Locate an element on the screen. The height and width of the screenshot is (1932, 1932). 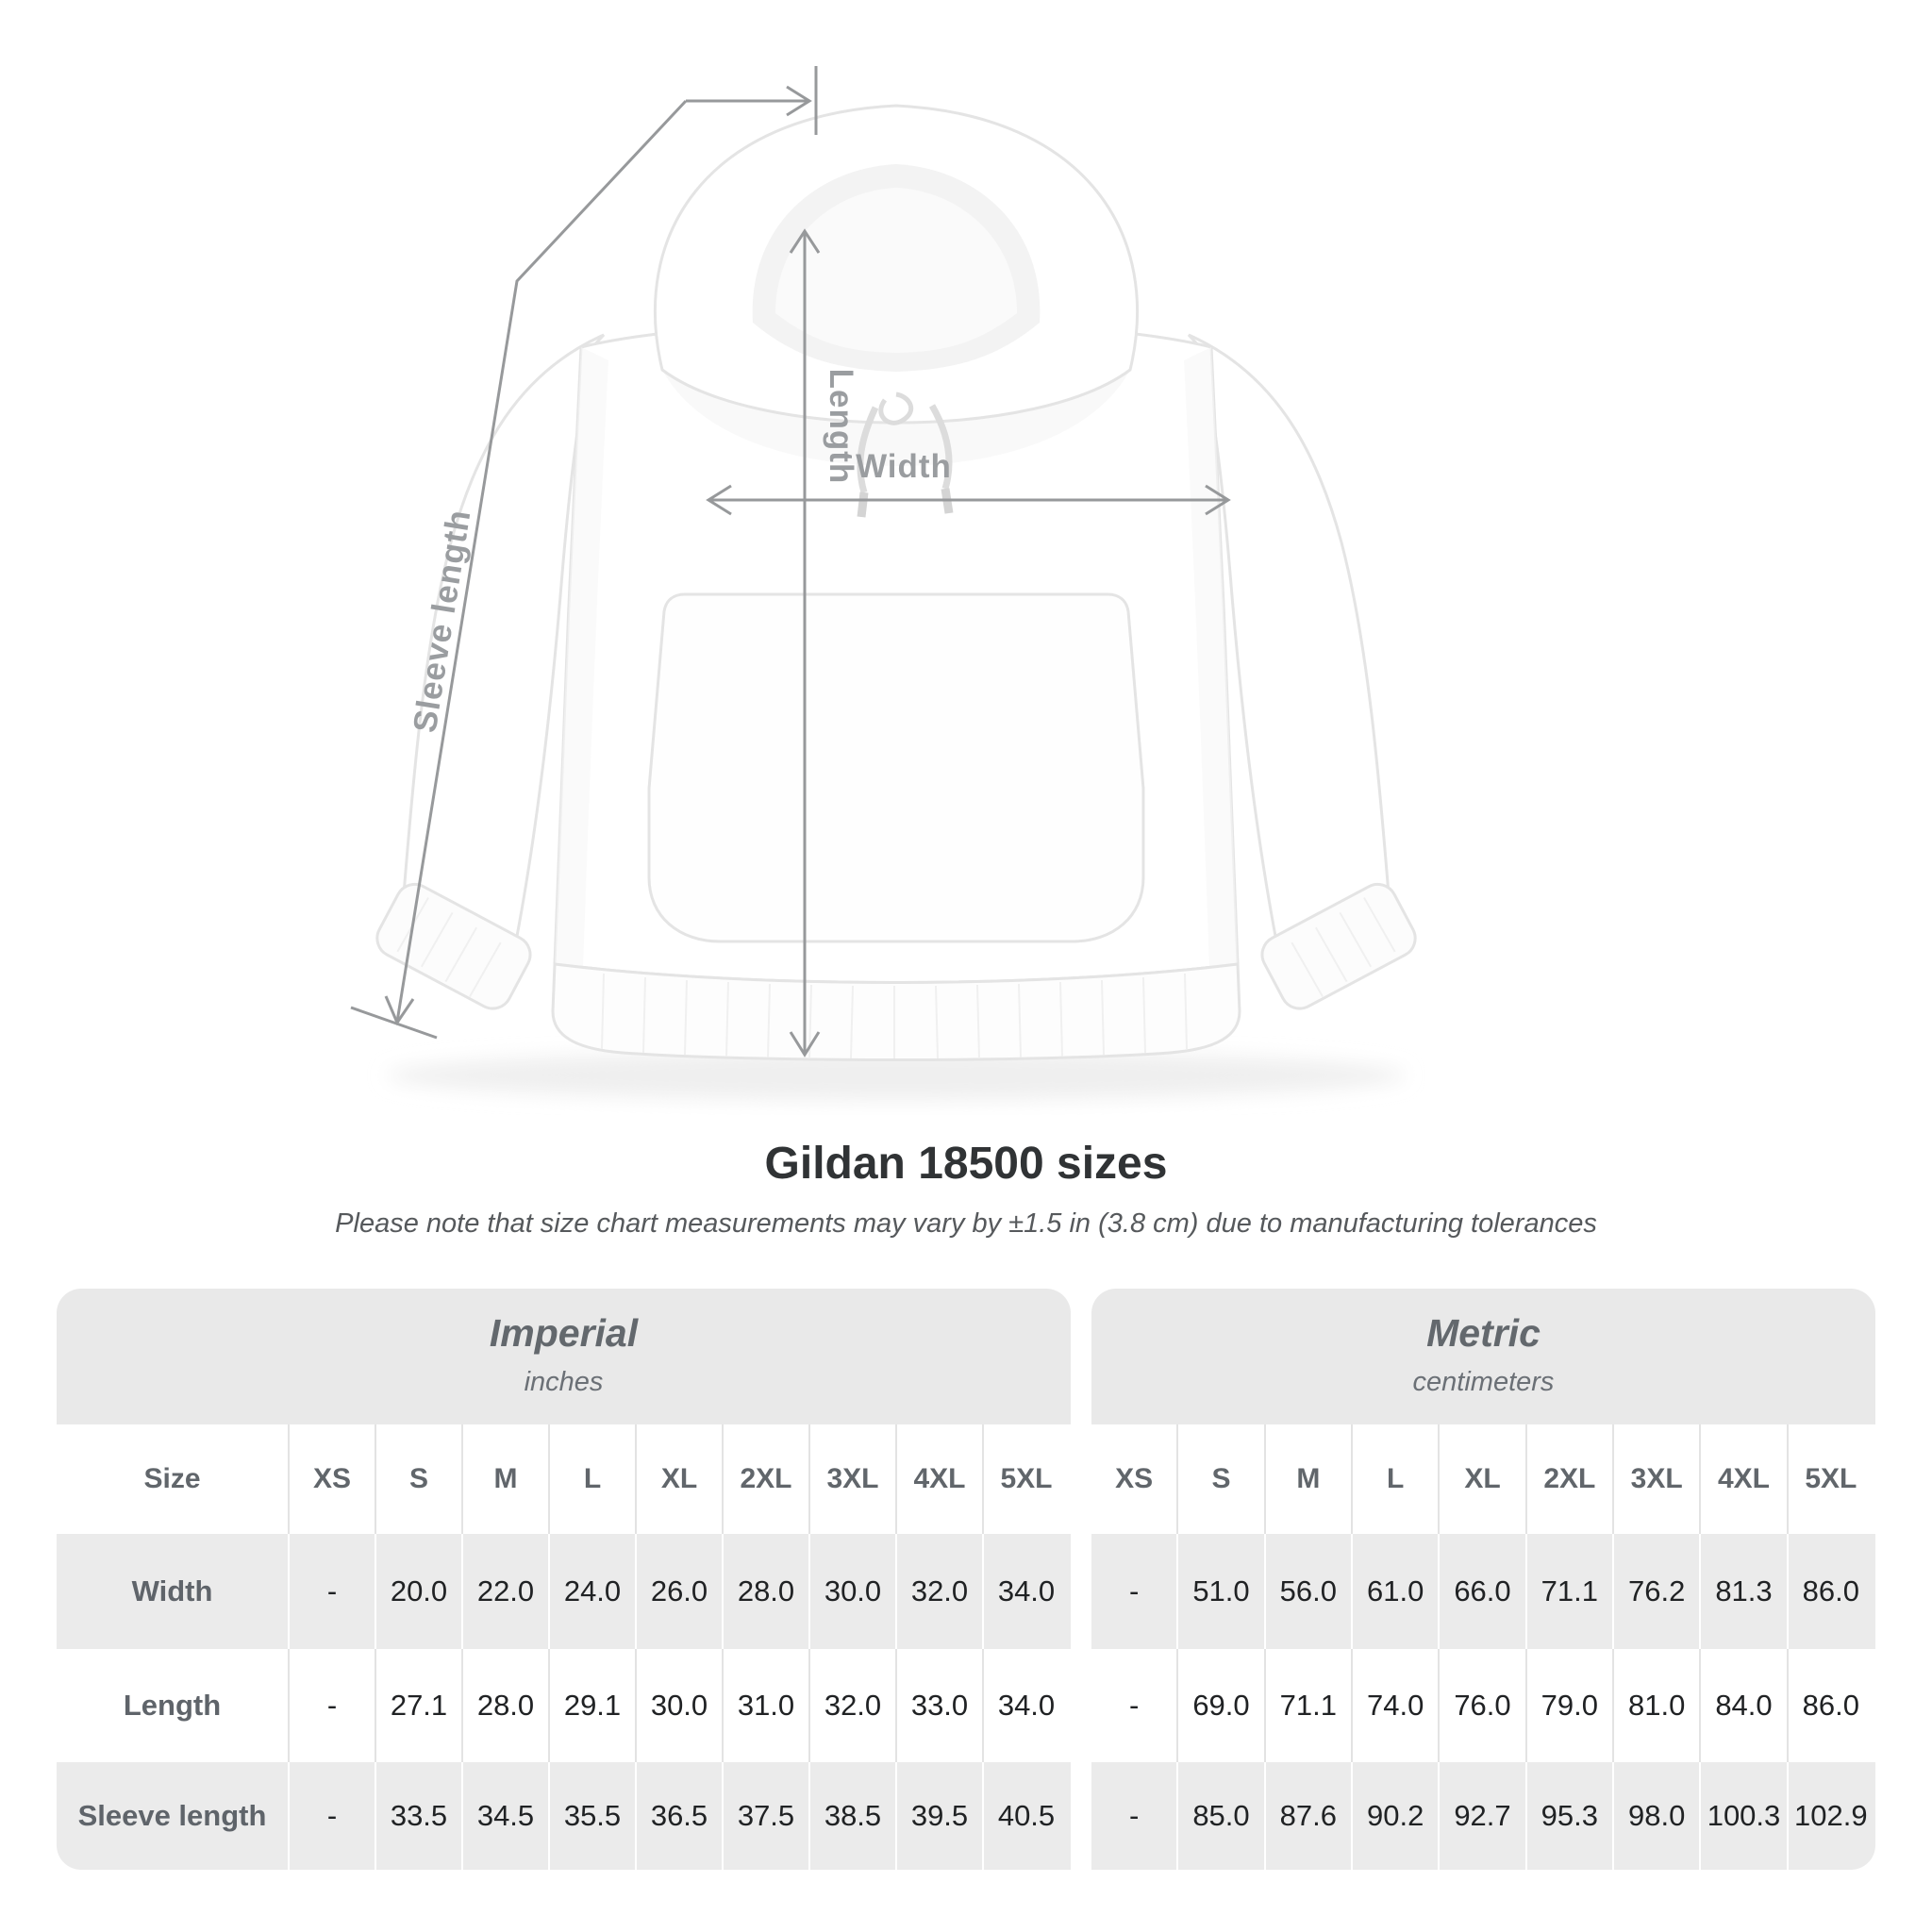
column-header-imperial-s: S is located at coordinates (420, 1479).